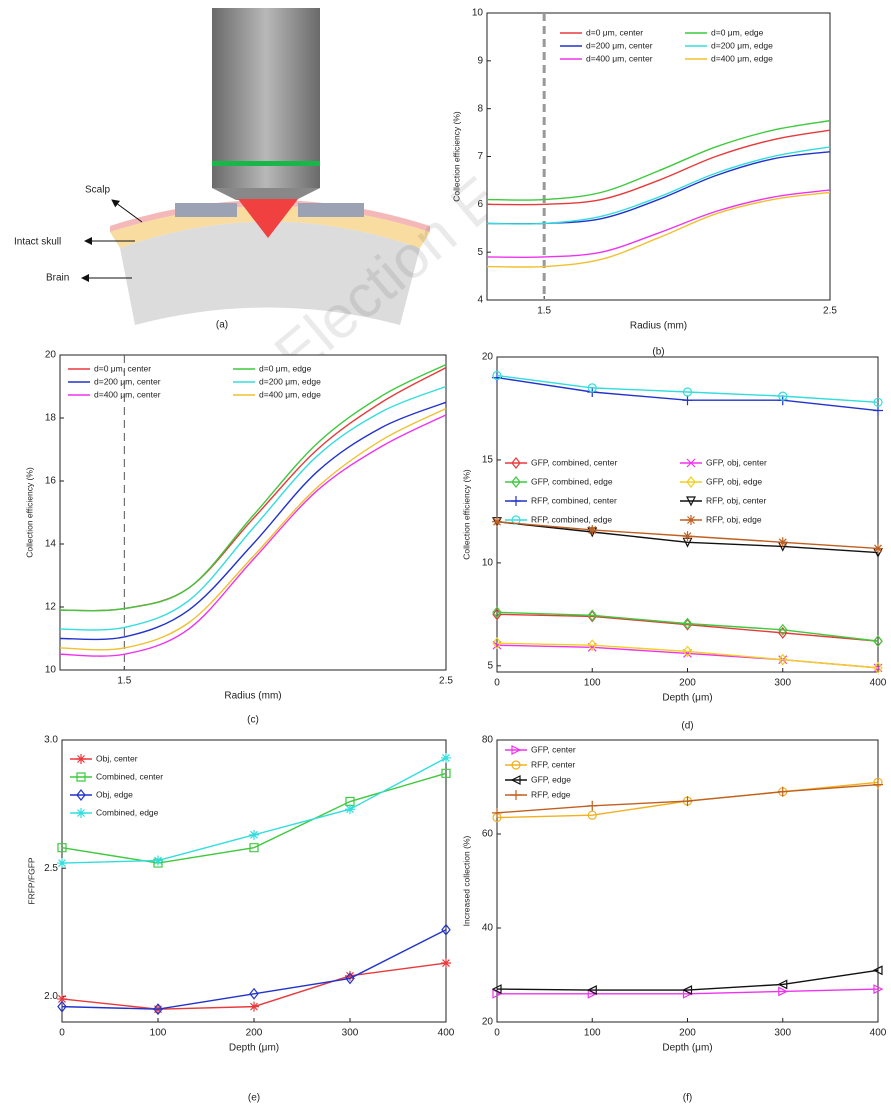  What do you see at coordinates (480, 108) in the screenshot?
I see `y-tick-label: 8` at bounding box center [480, 108].